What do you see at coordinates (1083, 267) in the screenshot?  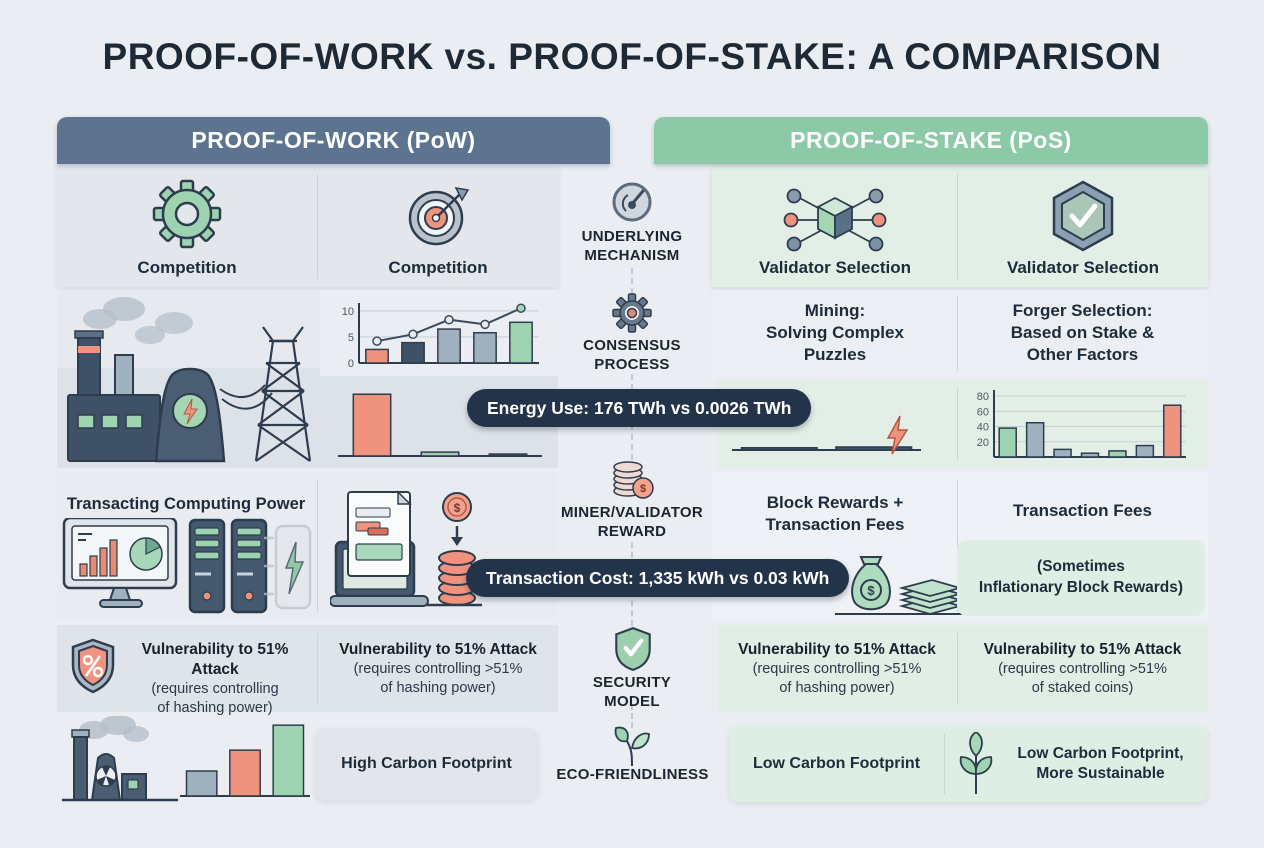 I see `pos-mechanism-right-label: Validator Selection` at bounding box center [1083, 267].